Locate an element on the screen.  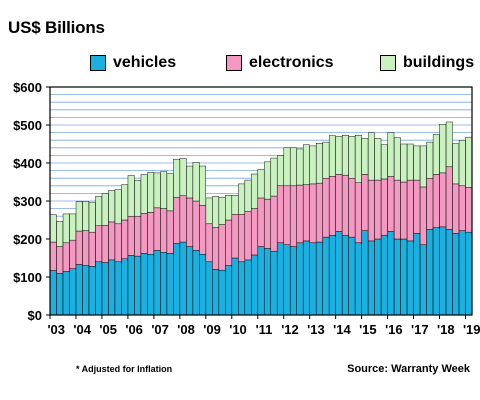
x-tick-label: '08 is located at coordinates (186, 329).